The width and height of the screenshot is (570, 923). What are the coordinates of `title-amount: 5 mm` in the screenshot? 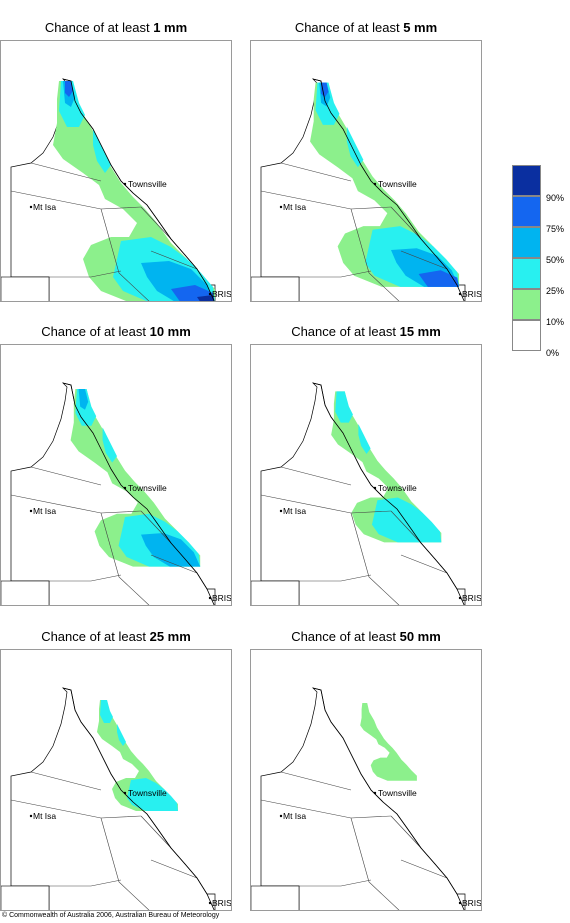 It's located at (420, 27).